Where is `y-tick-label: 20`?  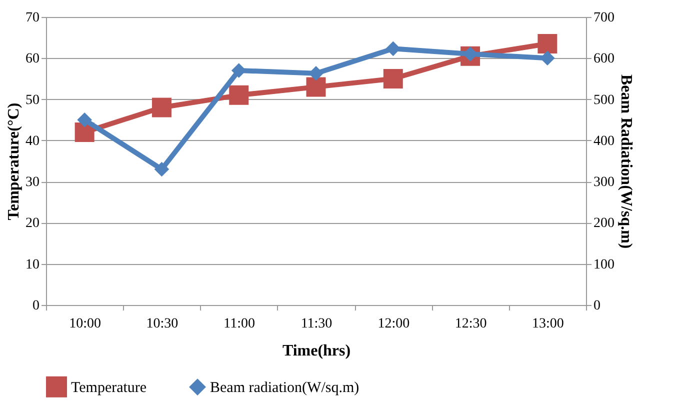 y-tick-label: 20 is located at coordinates (33, 224).